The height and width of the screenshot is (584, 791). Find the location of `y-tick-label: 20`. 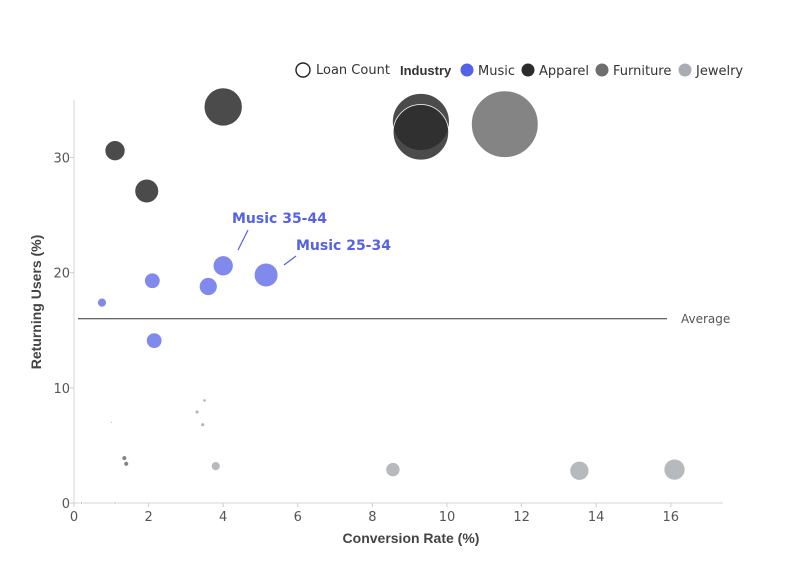

y-tick-label: 20 is located at coordinates (61, 274).